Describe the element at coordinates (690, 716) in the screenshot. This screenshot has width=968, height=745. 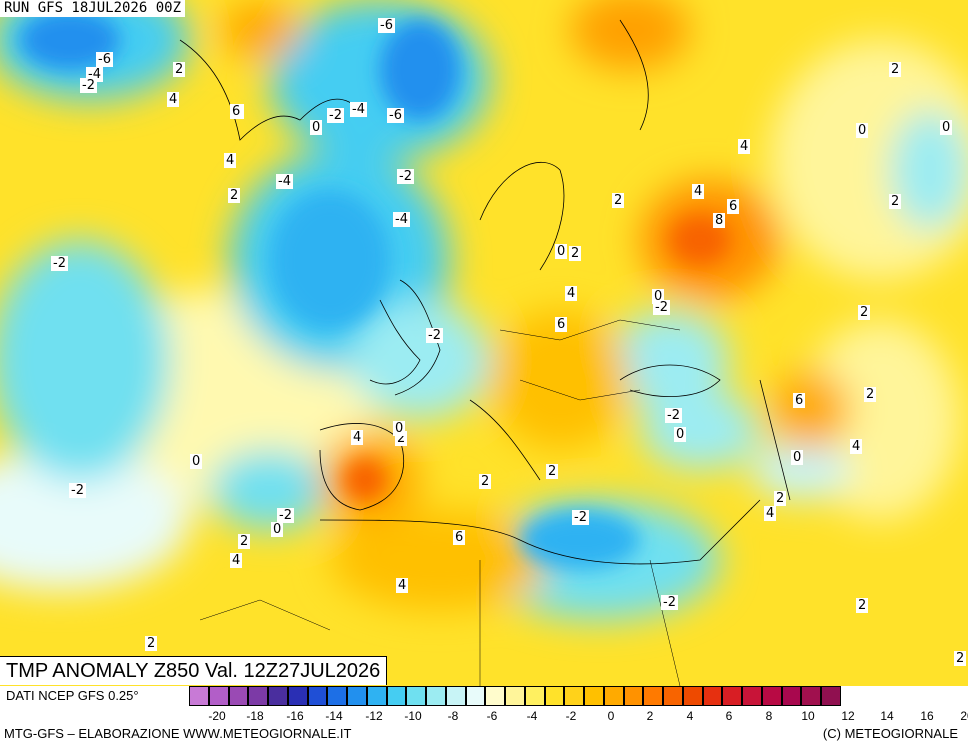
I see `legend-tick-label: 4` at that location.